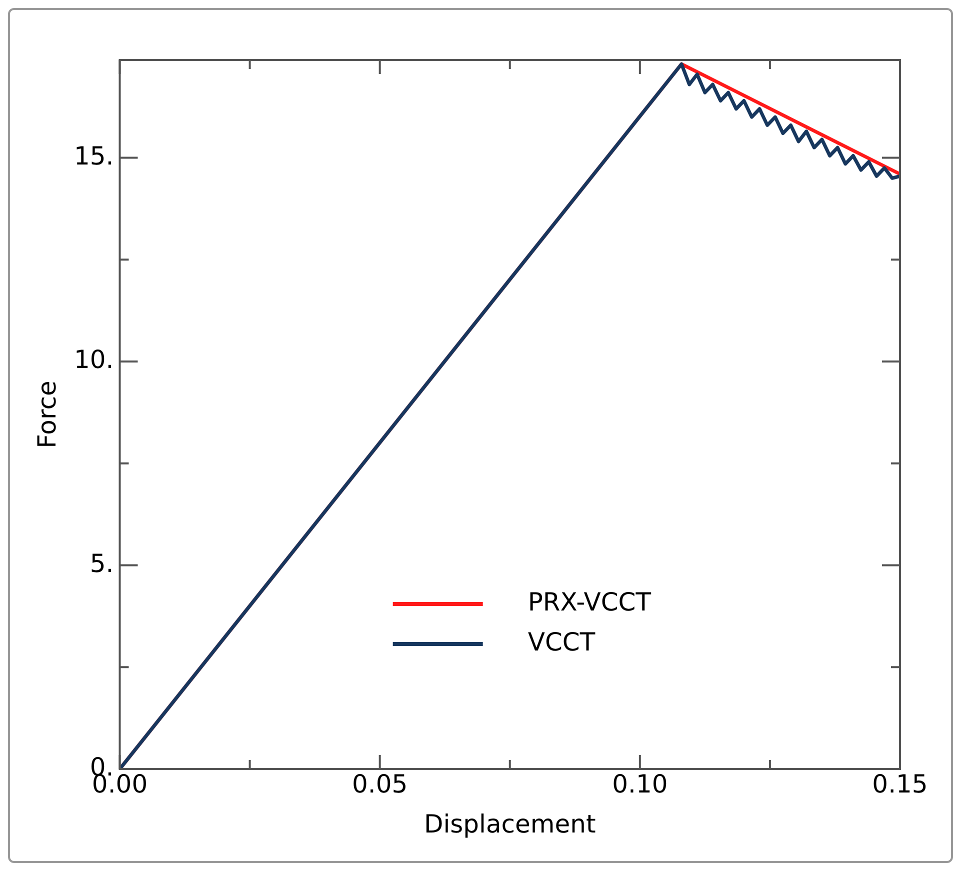 The image size is (967, 875). I want to click on x-tick-label: 0.10, so click(640, 784).